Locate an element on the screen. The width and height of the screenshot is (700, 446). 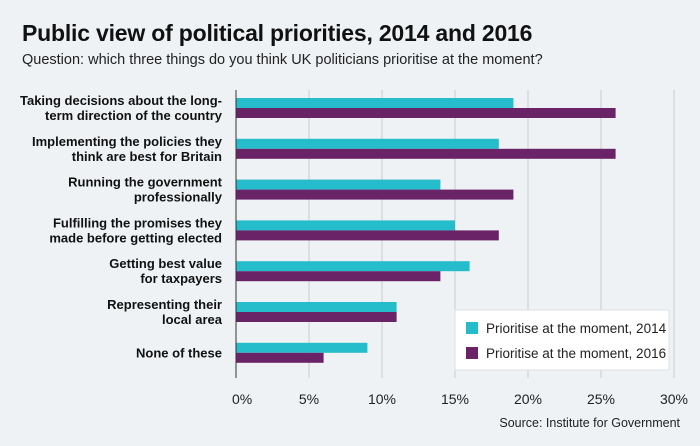
category-label: made before getting elected is located at coordinates (135, 237).